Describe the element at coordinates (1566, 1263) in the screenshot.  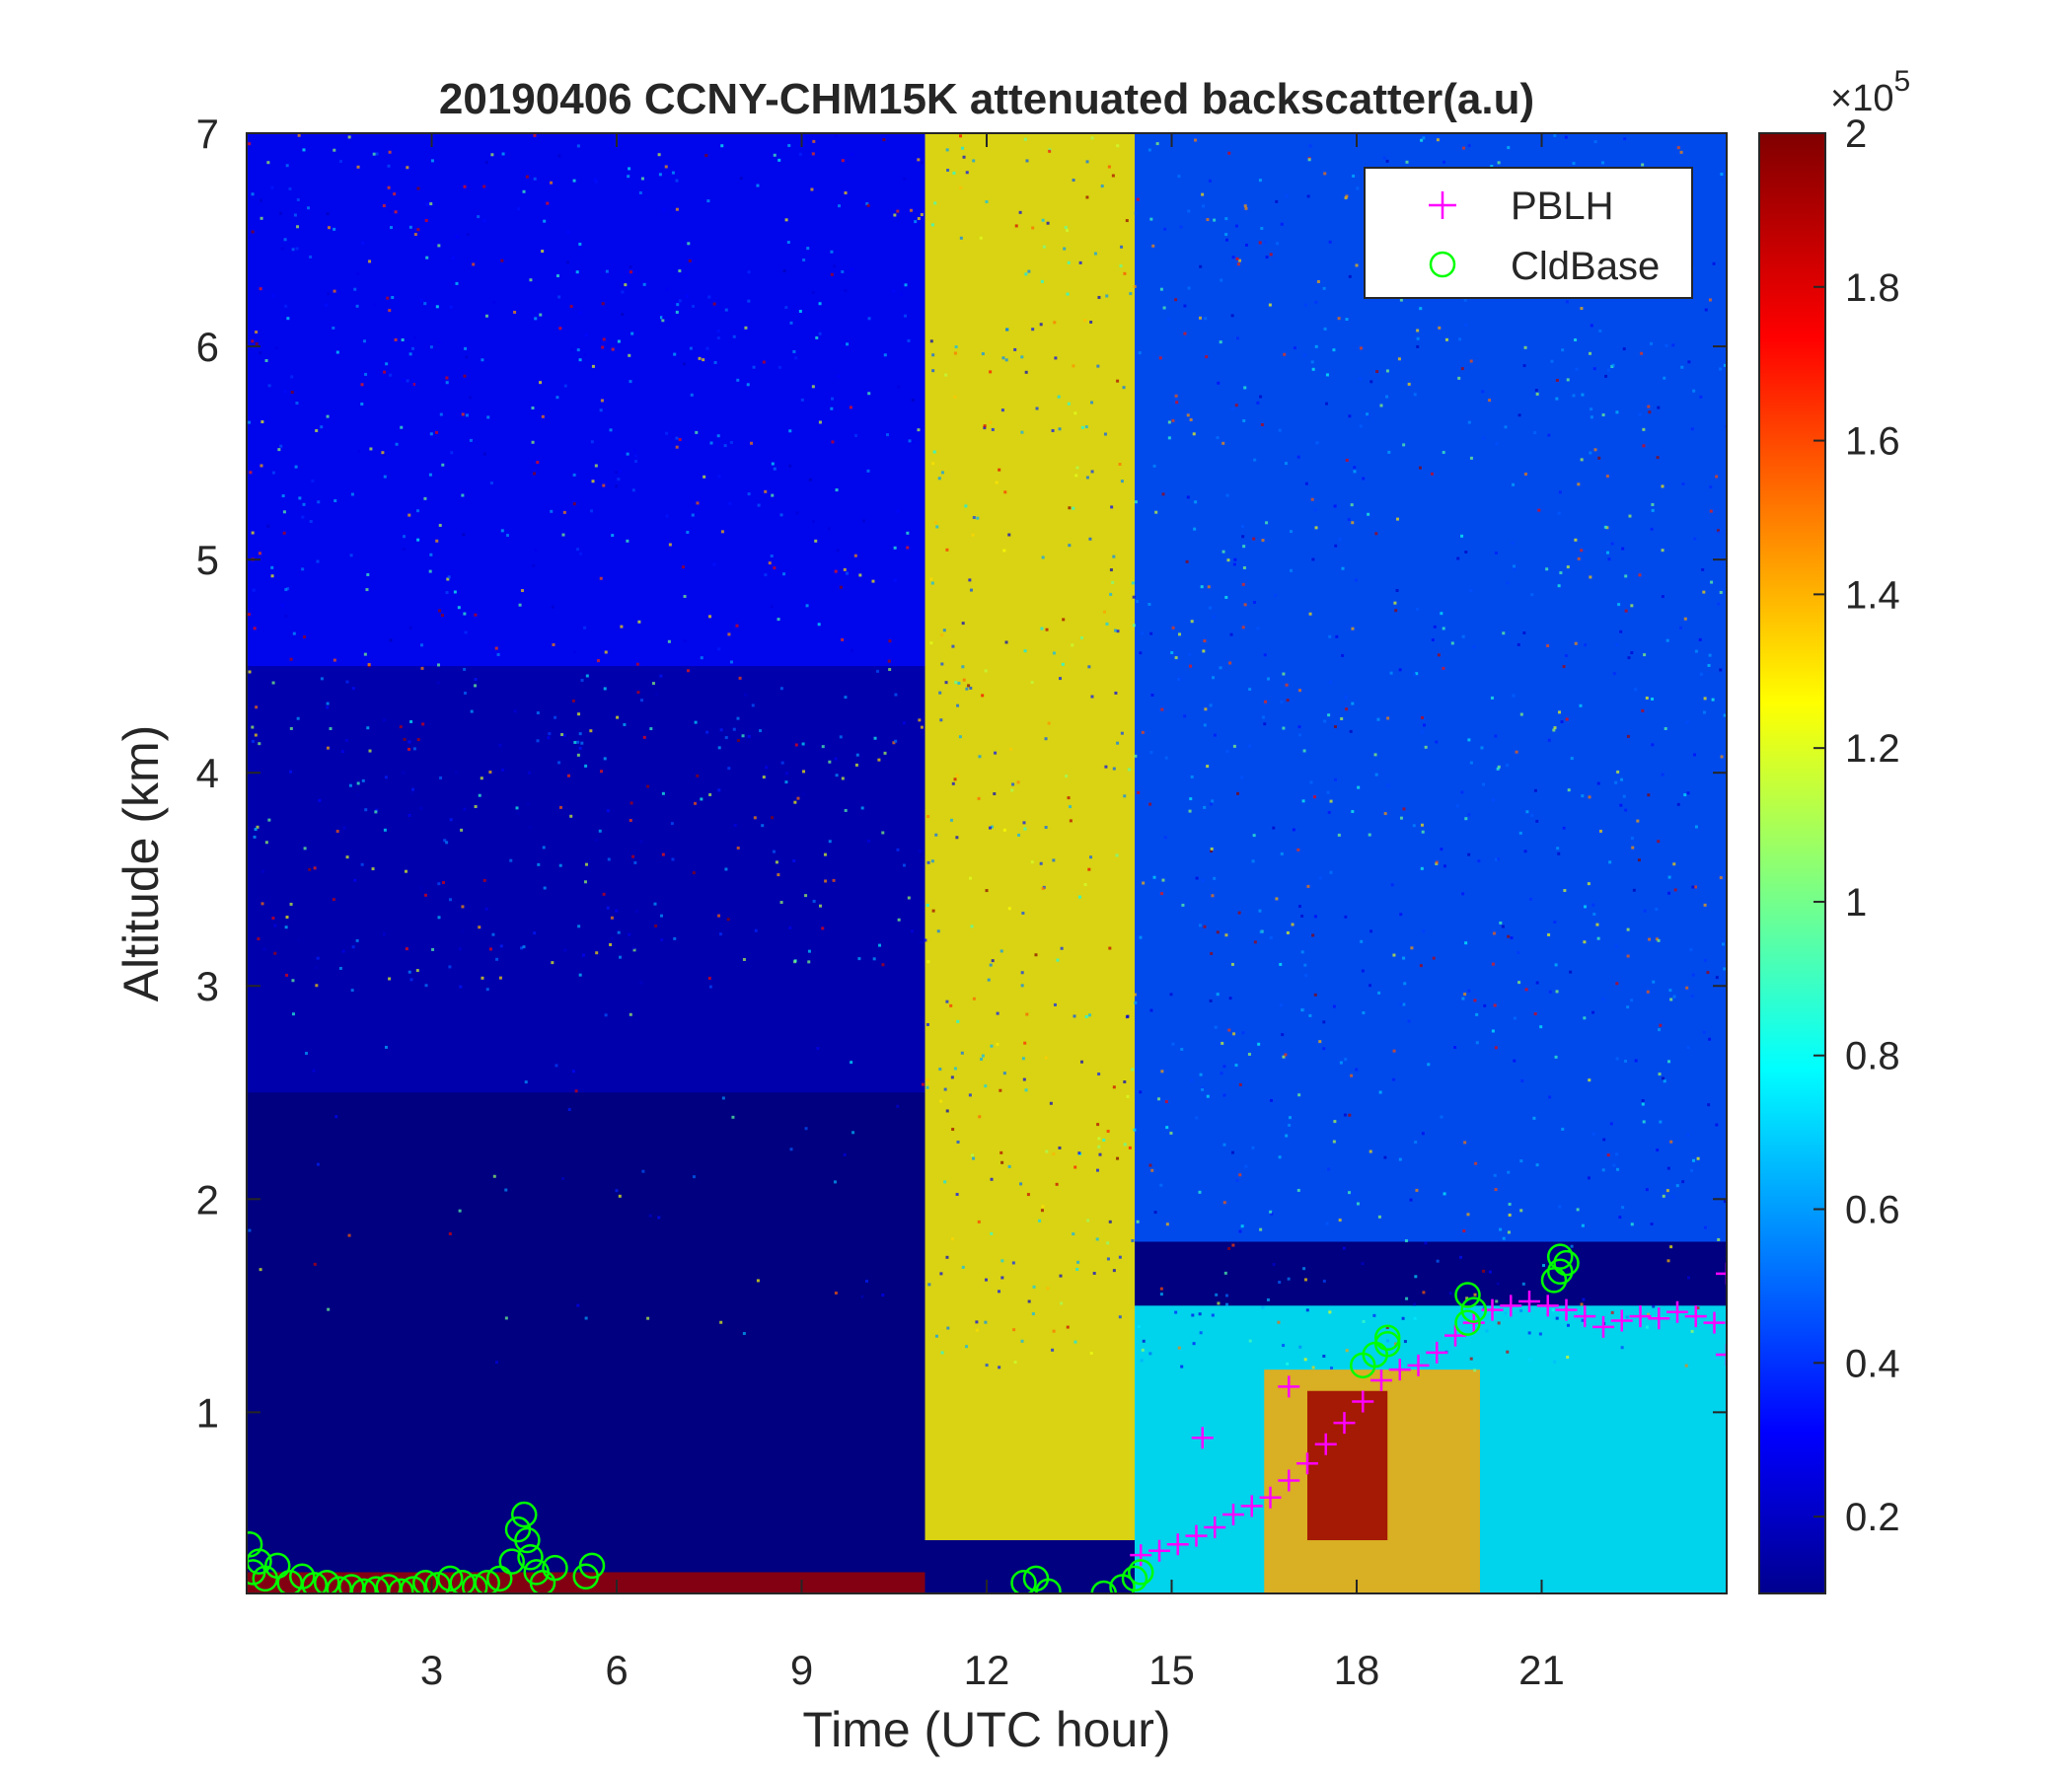
I see `cldbase-marker` at that location.